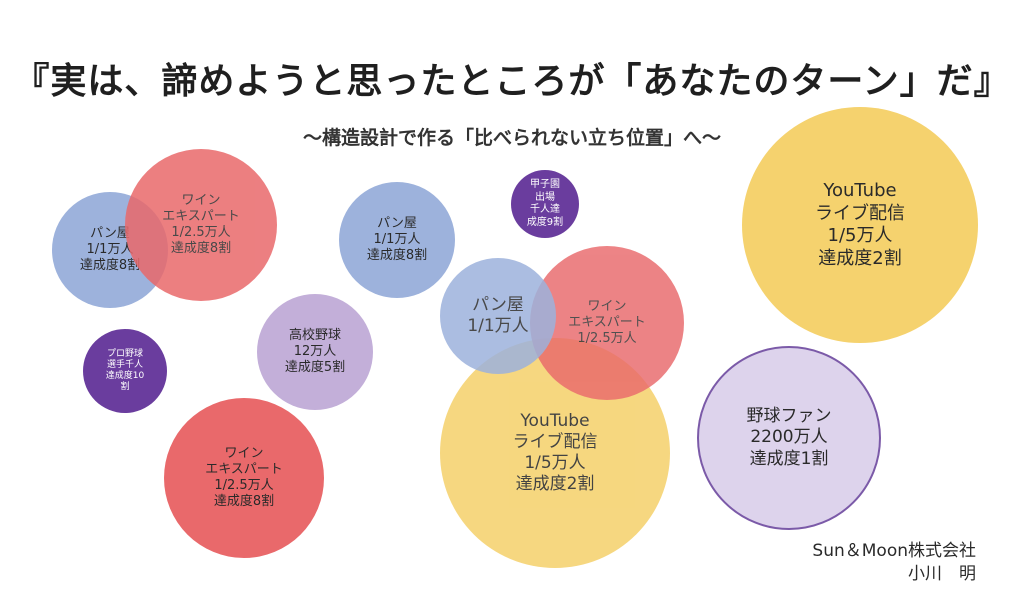 The width and height of the screenshot is (1024, 612). What do you see at coordinates (894, 551) in the screenshot?
I see `company-name: Sun＆Moon株式会社` at bounding box center [894, 551].